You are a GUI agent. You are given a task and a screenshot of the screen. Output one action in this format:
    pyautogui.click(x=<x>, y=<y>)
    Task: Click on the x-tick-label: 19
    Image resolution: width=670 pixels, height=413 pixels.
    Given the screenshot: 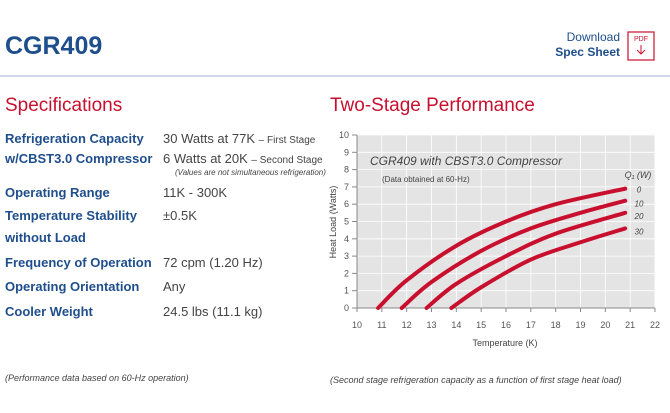 What is the action you would take?
    pyautogui.click(x=580, y=325)
    